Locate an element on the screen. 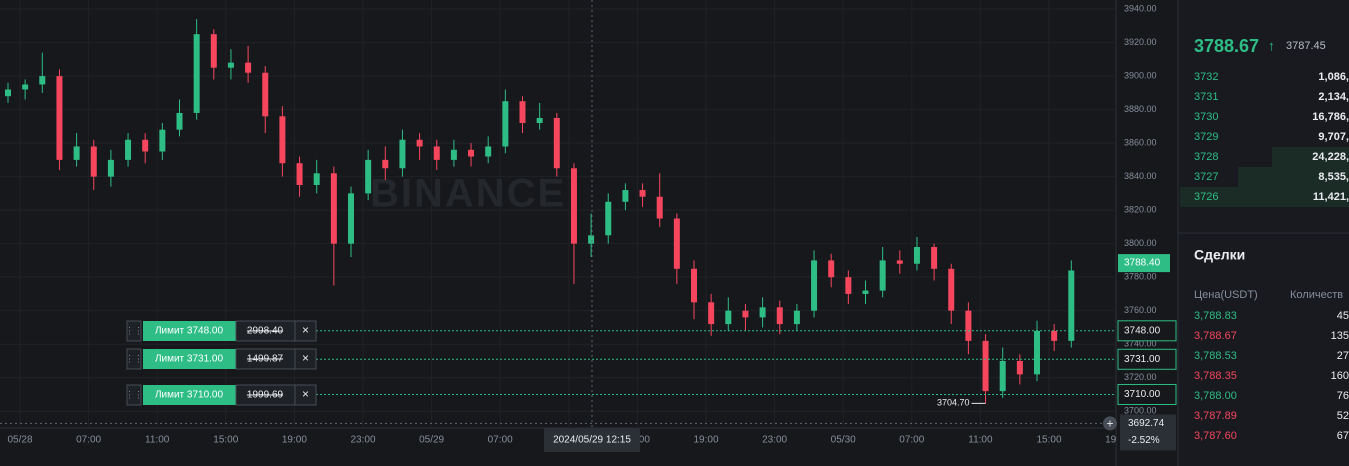  x-tick-label: 05/30 is located at coordinates (843, 440).